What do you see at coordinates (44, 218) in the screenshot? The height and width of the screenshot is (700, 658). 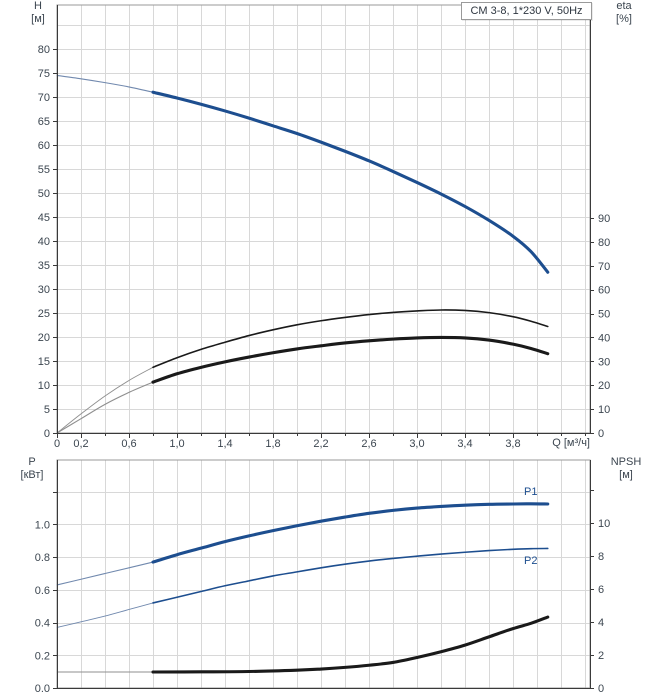 I see `tick-label-left: 45` at bounding box center [44, 218].